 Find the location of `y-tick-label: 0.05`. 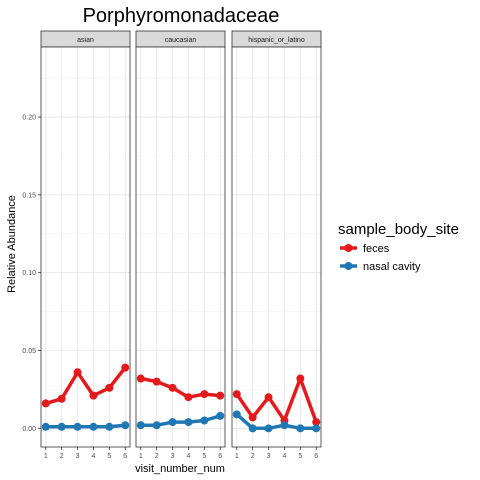

y-tick-label: 0.05 is located at coordinates (29, 351).